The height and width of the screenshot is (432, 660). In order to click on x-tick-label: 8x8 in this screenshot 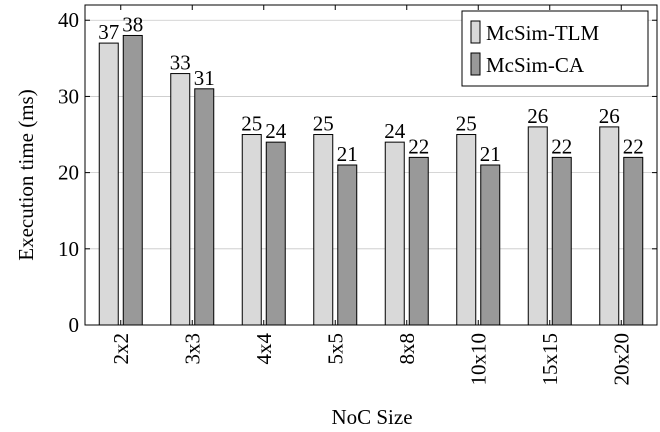, I will do `click(407, 349)`.